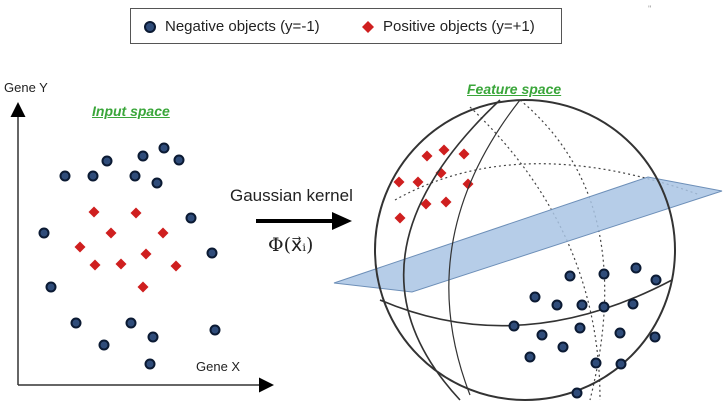 The width and height of the screenshot is (728, 416). What do you see at coordinates (291, 245) in the screenshot?
I see `phi-function-label: Φ(x⃗ᵢ)` at bounding box center [291, 245].